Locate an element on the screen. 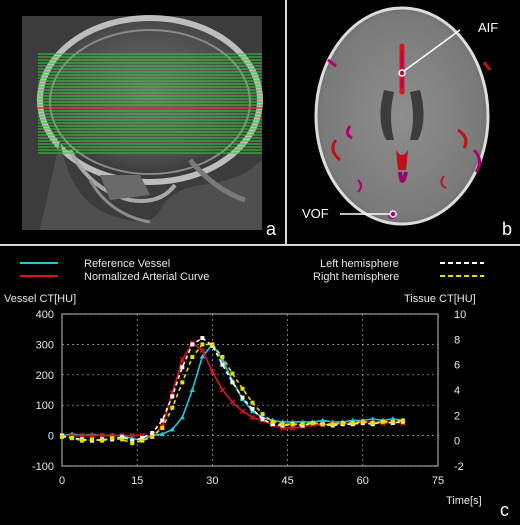  y-tick-label-right: 8 is located at coordinates (457, 340).